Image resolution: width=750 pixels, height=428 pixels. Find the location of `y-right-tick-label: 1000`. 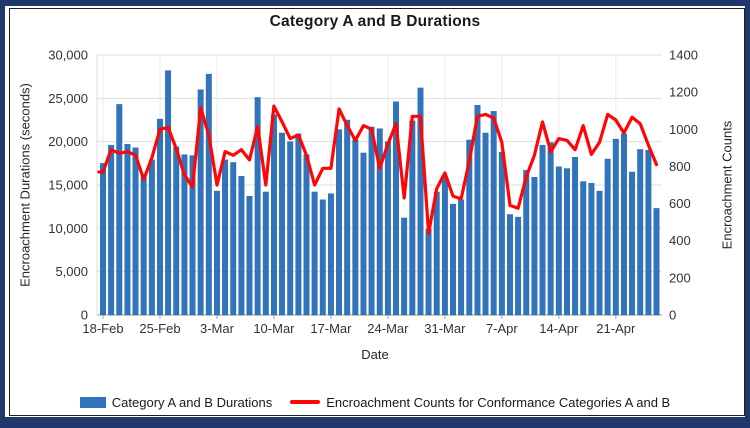

y-right-tick-label: 1000 is located at coordinates (683, 129).